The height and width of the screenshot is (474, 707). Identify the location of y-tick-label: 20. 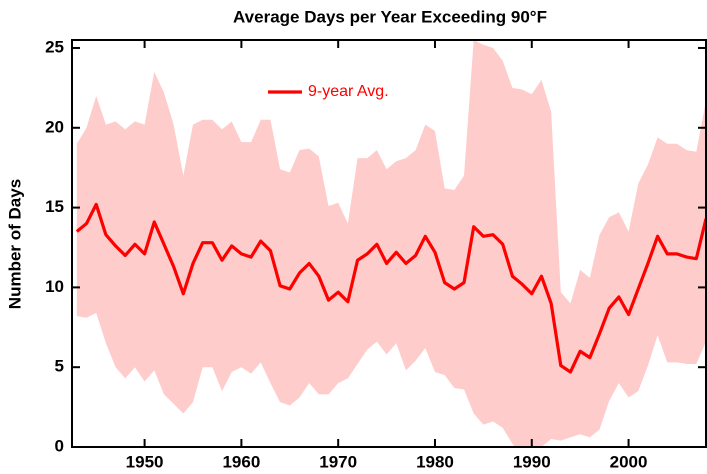
(54, 126).